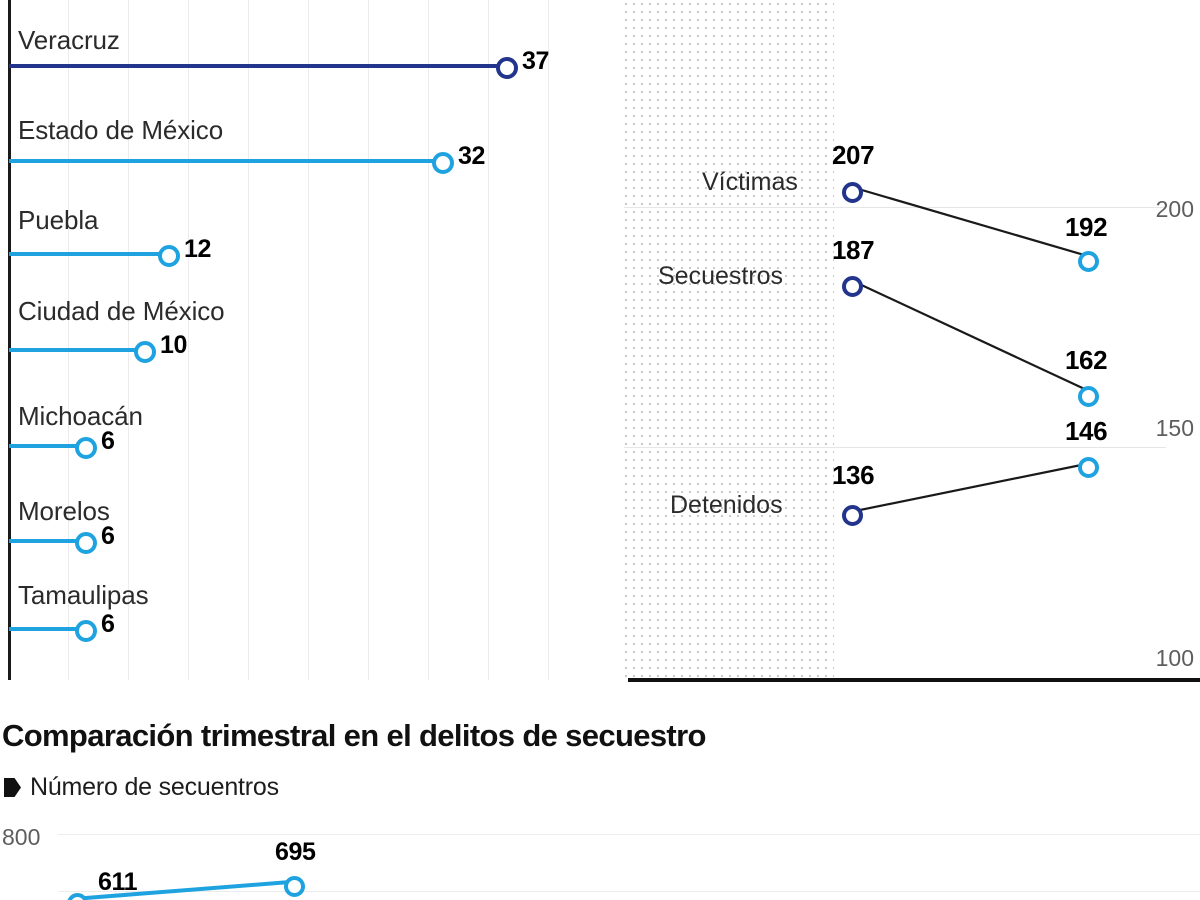 The width and height of the screenshot is (1200, 900). I want to click on slope-category-label: Detenidos, so click(726, 505).